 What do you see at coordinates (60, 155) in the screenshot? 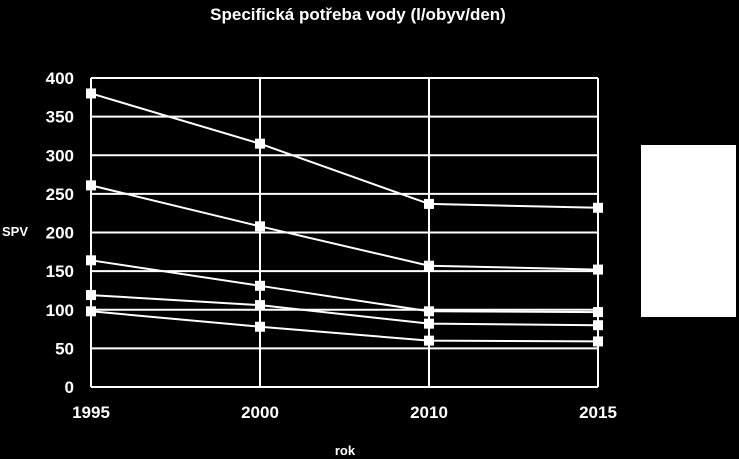
I see `y-tick-label: 300` at bounding box center [60, 155].